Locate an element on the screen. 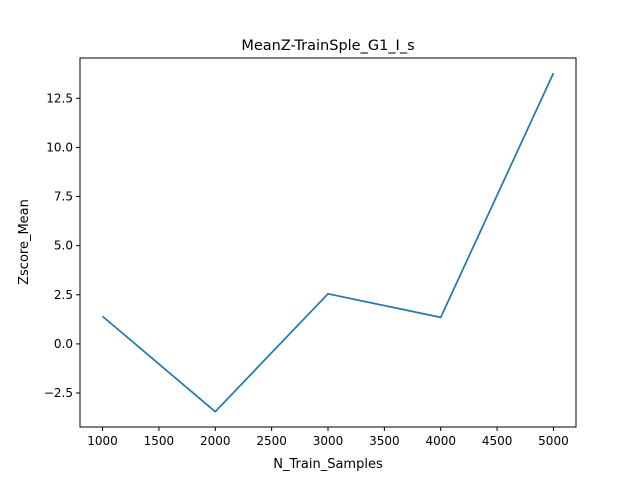 Image resolution: width=640 pixels, height=480 pixels. y-tick-label: 0.0 is located at coordinates (63, 344).